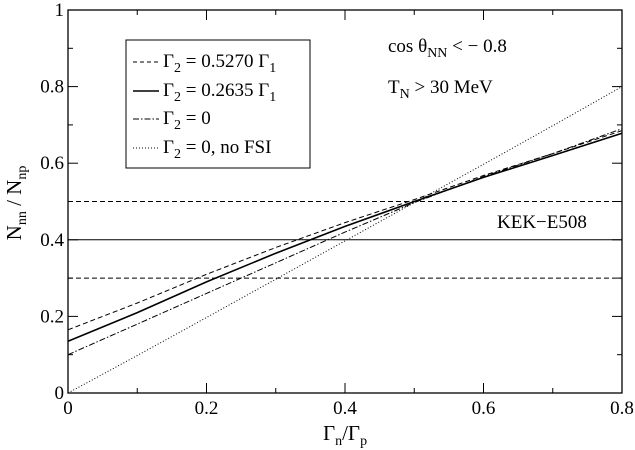  I want to click on legend-box, so click(218, 104).